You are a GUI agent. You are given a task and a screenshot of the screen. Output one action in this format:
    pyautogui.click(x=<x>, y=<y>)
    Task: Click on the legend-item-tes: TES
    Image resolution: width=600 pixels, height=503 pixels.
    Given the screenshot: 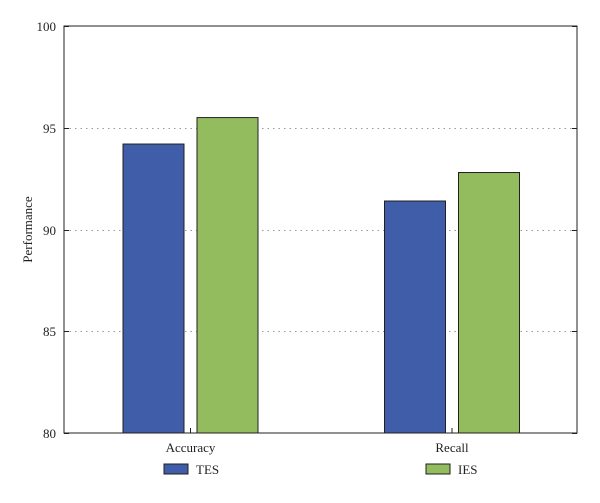 What is the action you would take?
    pyautogui.click(x=191, y=469)
    